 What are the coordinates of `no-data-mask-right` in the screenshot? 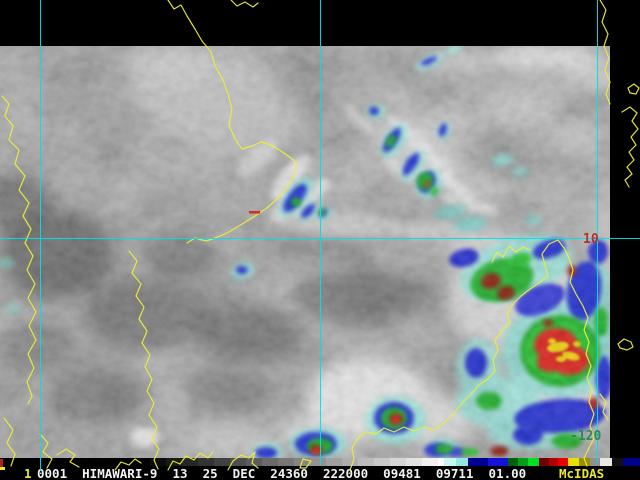 It's located at (625, 229).